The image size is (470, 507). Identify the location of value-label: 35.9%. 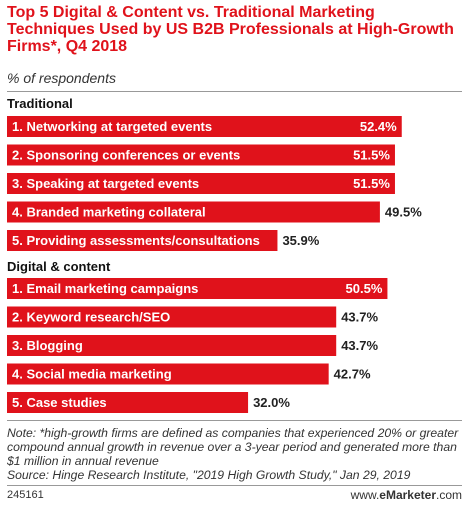
(300, 240).